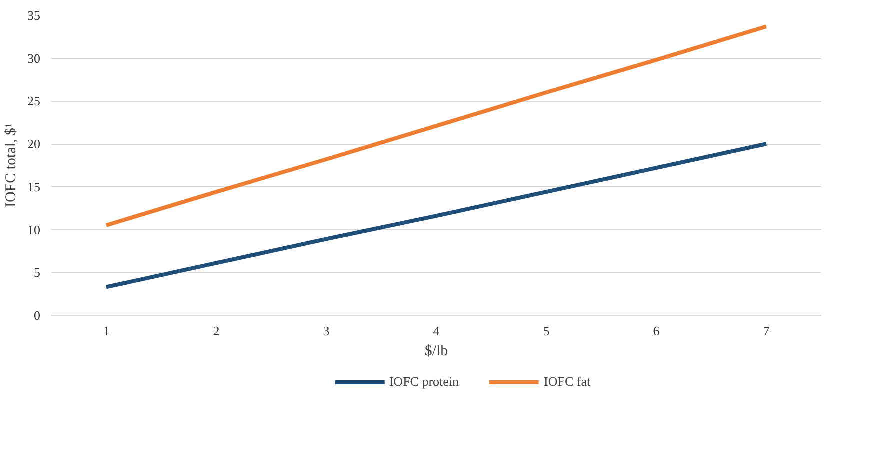 This screenshot has width=884, height=462. What do you see at coordinates (37, 315) in the screenshot?
I see `y-tick-label: 0` at bounding box center [37, 315].